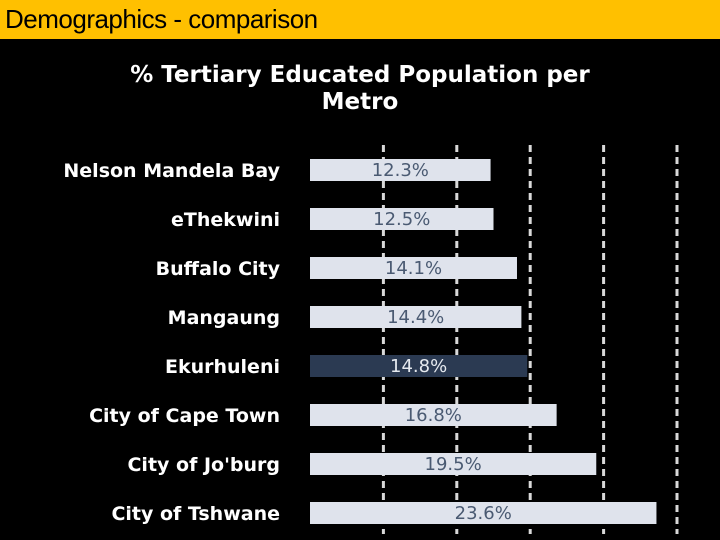 The height and width of the screenshot is (540, 720). What do you see at coordinates (171, 171) in the screenshot?
I see `category-label-1: Nelson Mandela Bay` at bounding box center [171, 171].